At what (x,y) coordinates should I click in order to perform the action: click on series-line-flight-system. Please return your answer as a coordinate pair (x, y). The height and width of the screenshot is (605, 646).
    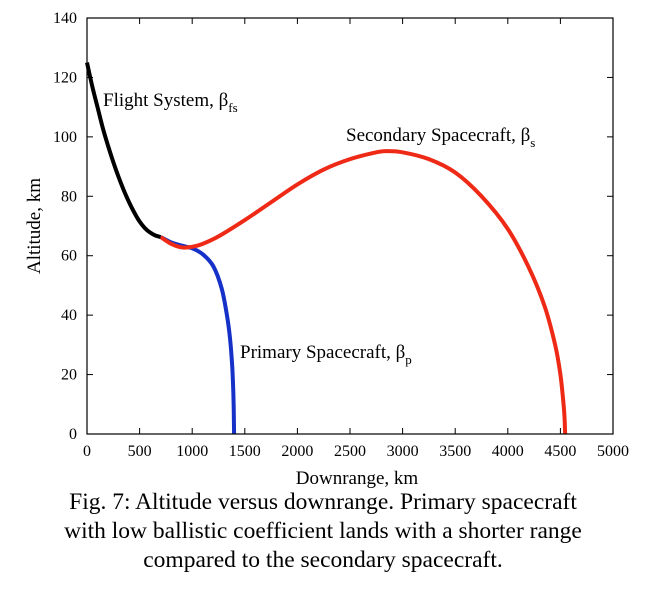
    Looking at the image, I should click on (123, 150).